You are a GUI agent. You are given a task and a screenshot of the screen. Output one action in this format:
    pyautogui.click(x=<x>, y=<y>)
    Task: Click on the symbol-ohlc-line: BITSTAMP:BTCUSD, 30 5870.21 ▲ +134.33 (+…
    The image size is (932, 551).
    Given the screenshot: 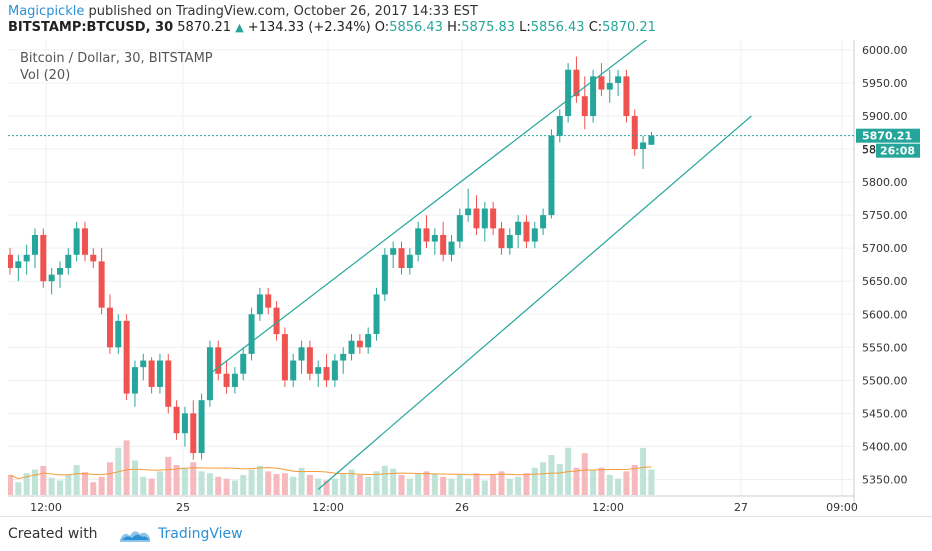 What is the action you would take?
    pyautogui.click(x=332, y=27)
    